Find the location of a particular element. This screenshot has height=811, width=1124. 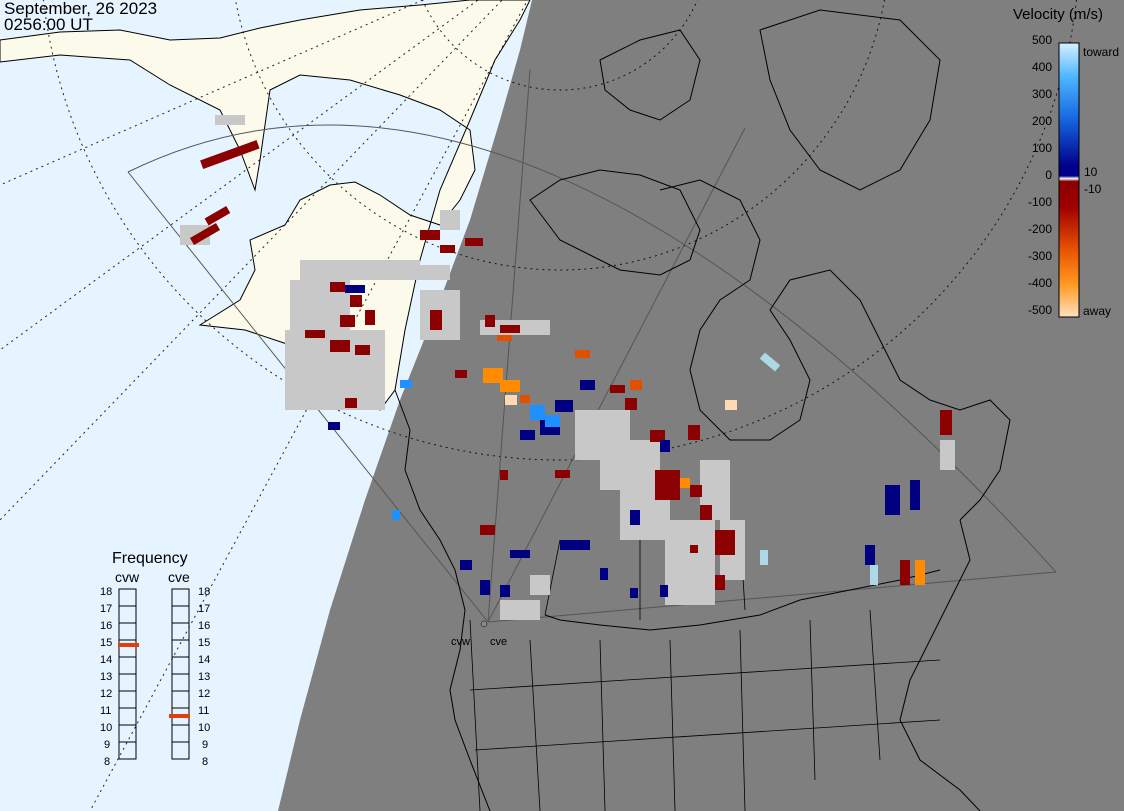

radar-name-cvw: cvw is located at coordinates (127, 577).